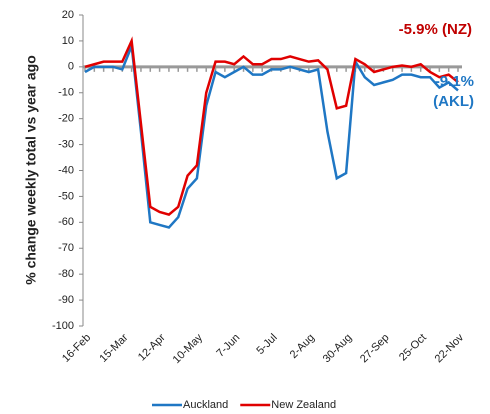 Image resolution: width=490 pixels, height=414 pixels. I want to click on annotation: -5.9% (NZ), so click(435, 29).